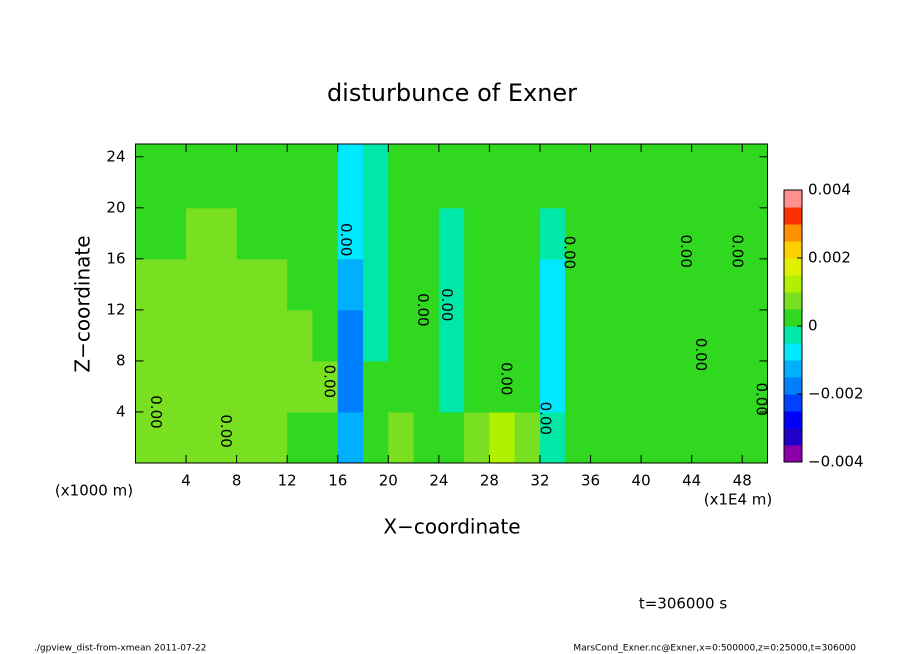 The image size is (904, 654). What do you see at coordinates (590, 481) in the screenshot?
I see `x-tick-label: 36` at bounding box center [590, 481].